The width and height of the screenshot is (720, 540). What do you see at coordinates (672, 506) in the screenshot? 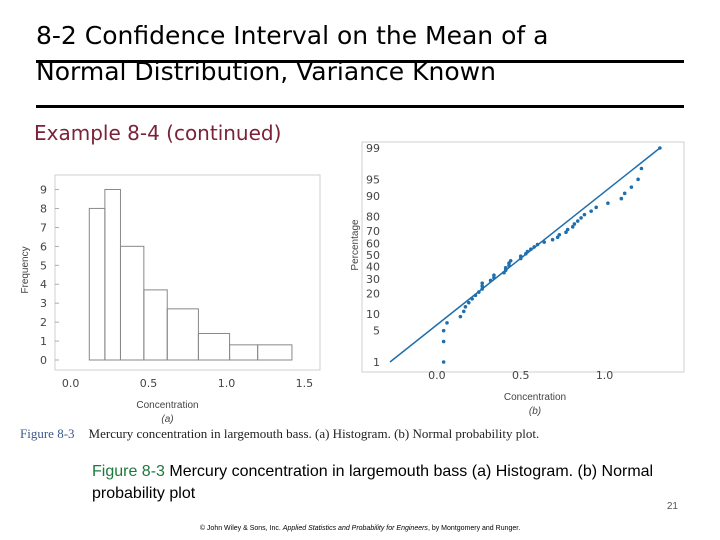
I see `page-number: 21` at bounding box center [672, 506].